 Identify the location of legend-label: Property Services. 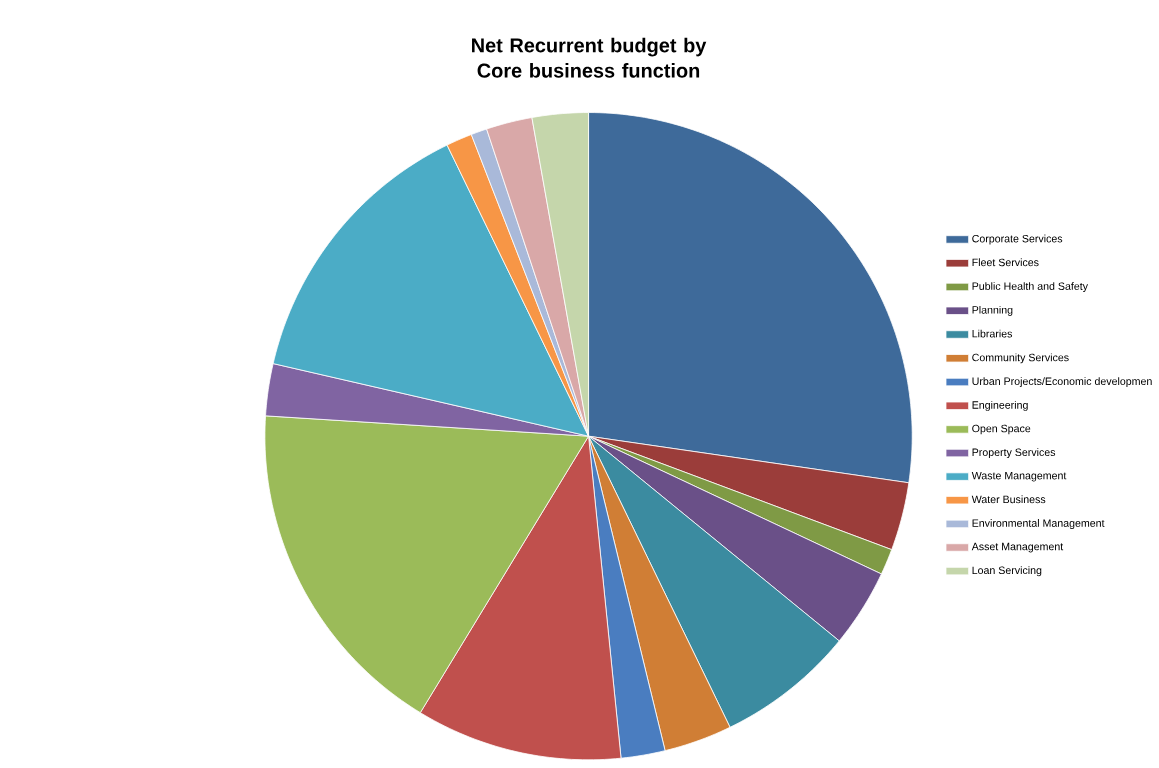
(1014, 453).